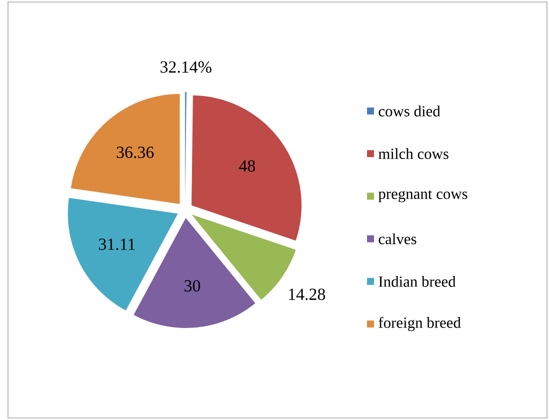 This screenshot has width=549, height=420. I want to click on data-label: 36.36, so click(135, 152).